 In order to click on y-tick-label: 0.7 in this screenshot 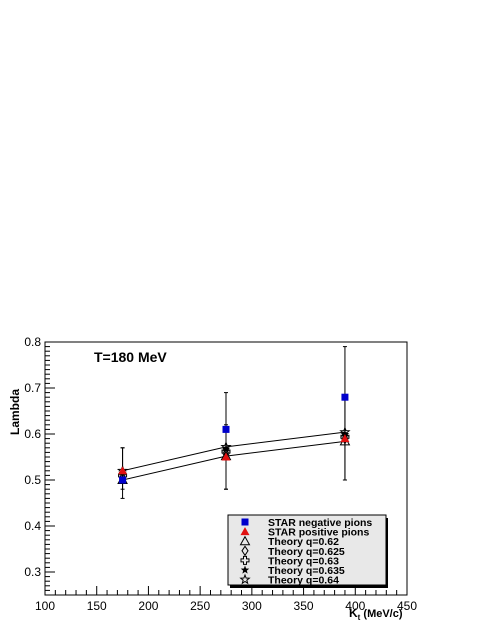, I will do `click(32, 388)`.